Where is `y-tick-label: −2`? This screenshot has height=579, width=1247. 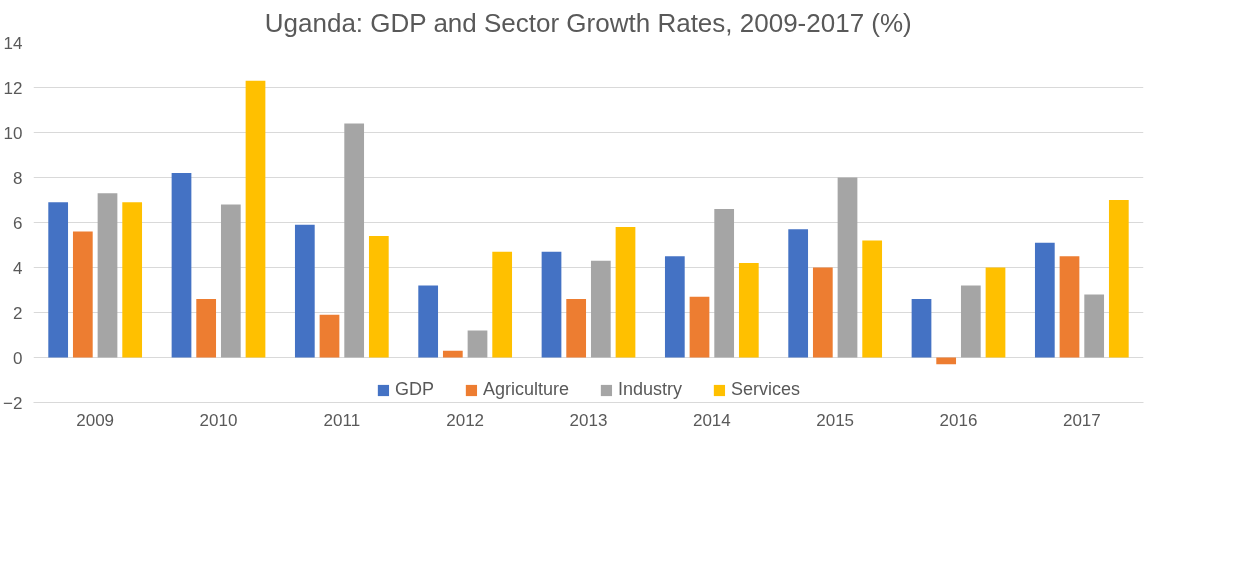
y-tick-label: −2 is located at coordinates (13, 403).